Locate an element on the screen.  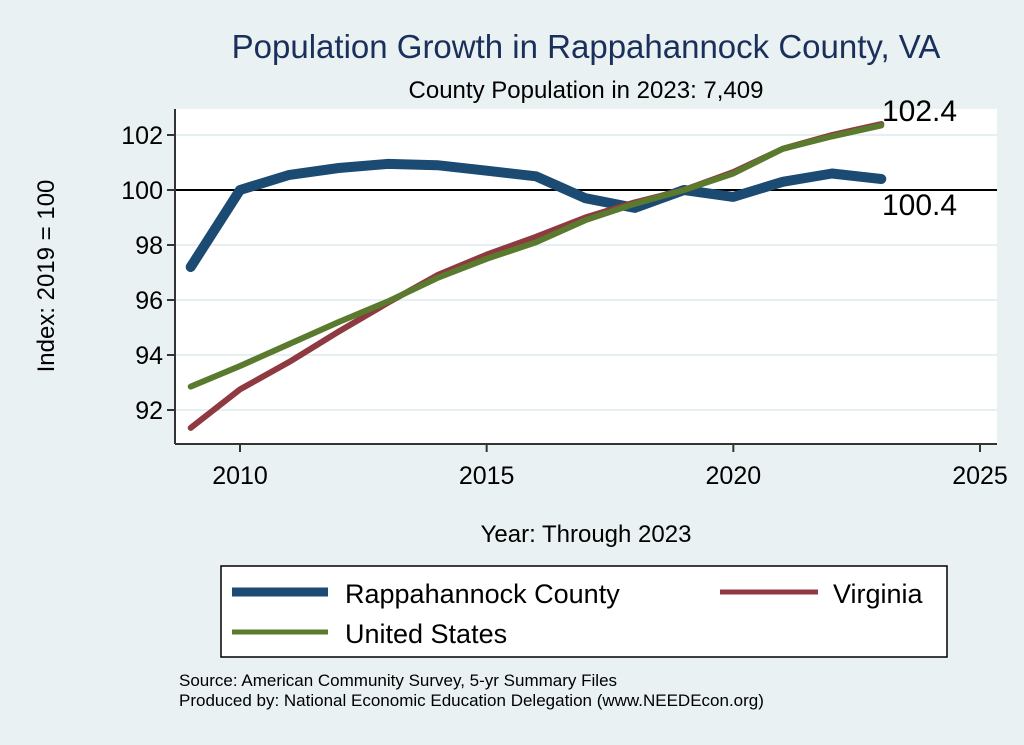
y-tick-label: 94 is located at coordinates (149, 356).